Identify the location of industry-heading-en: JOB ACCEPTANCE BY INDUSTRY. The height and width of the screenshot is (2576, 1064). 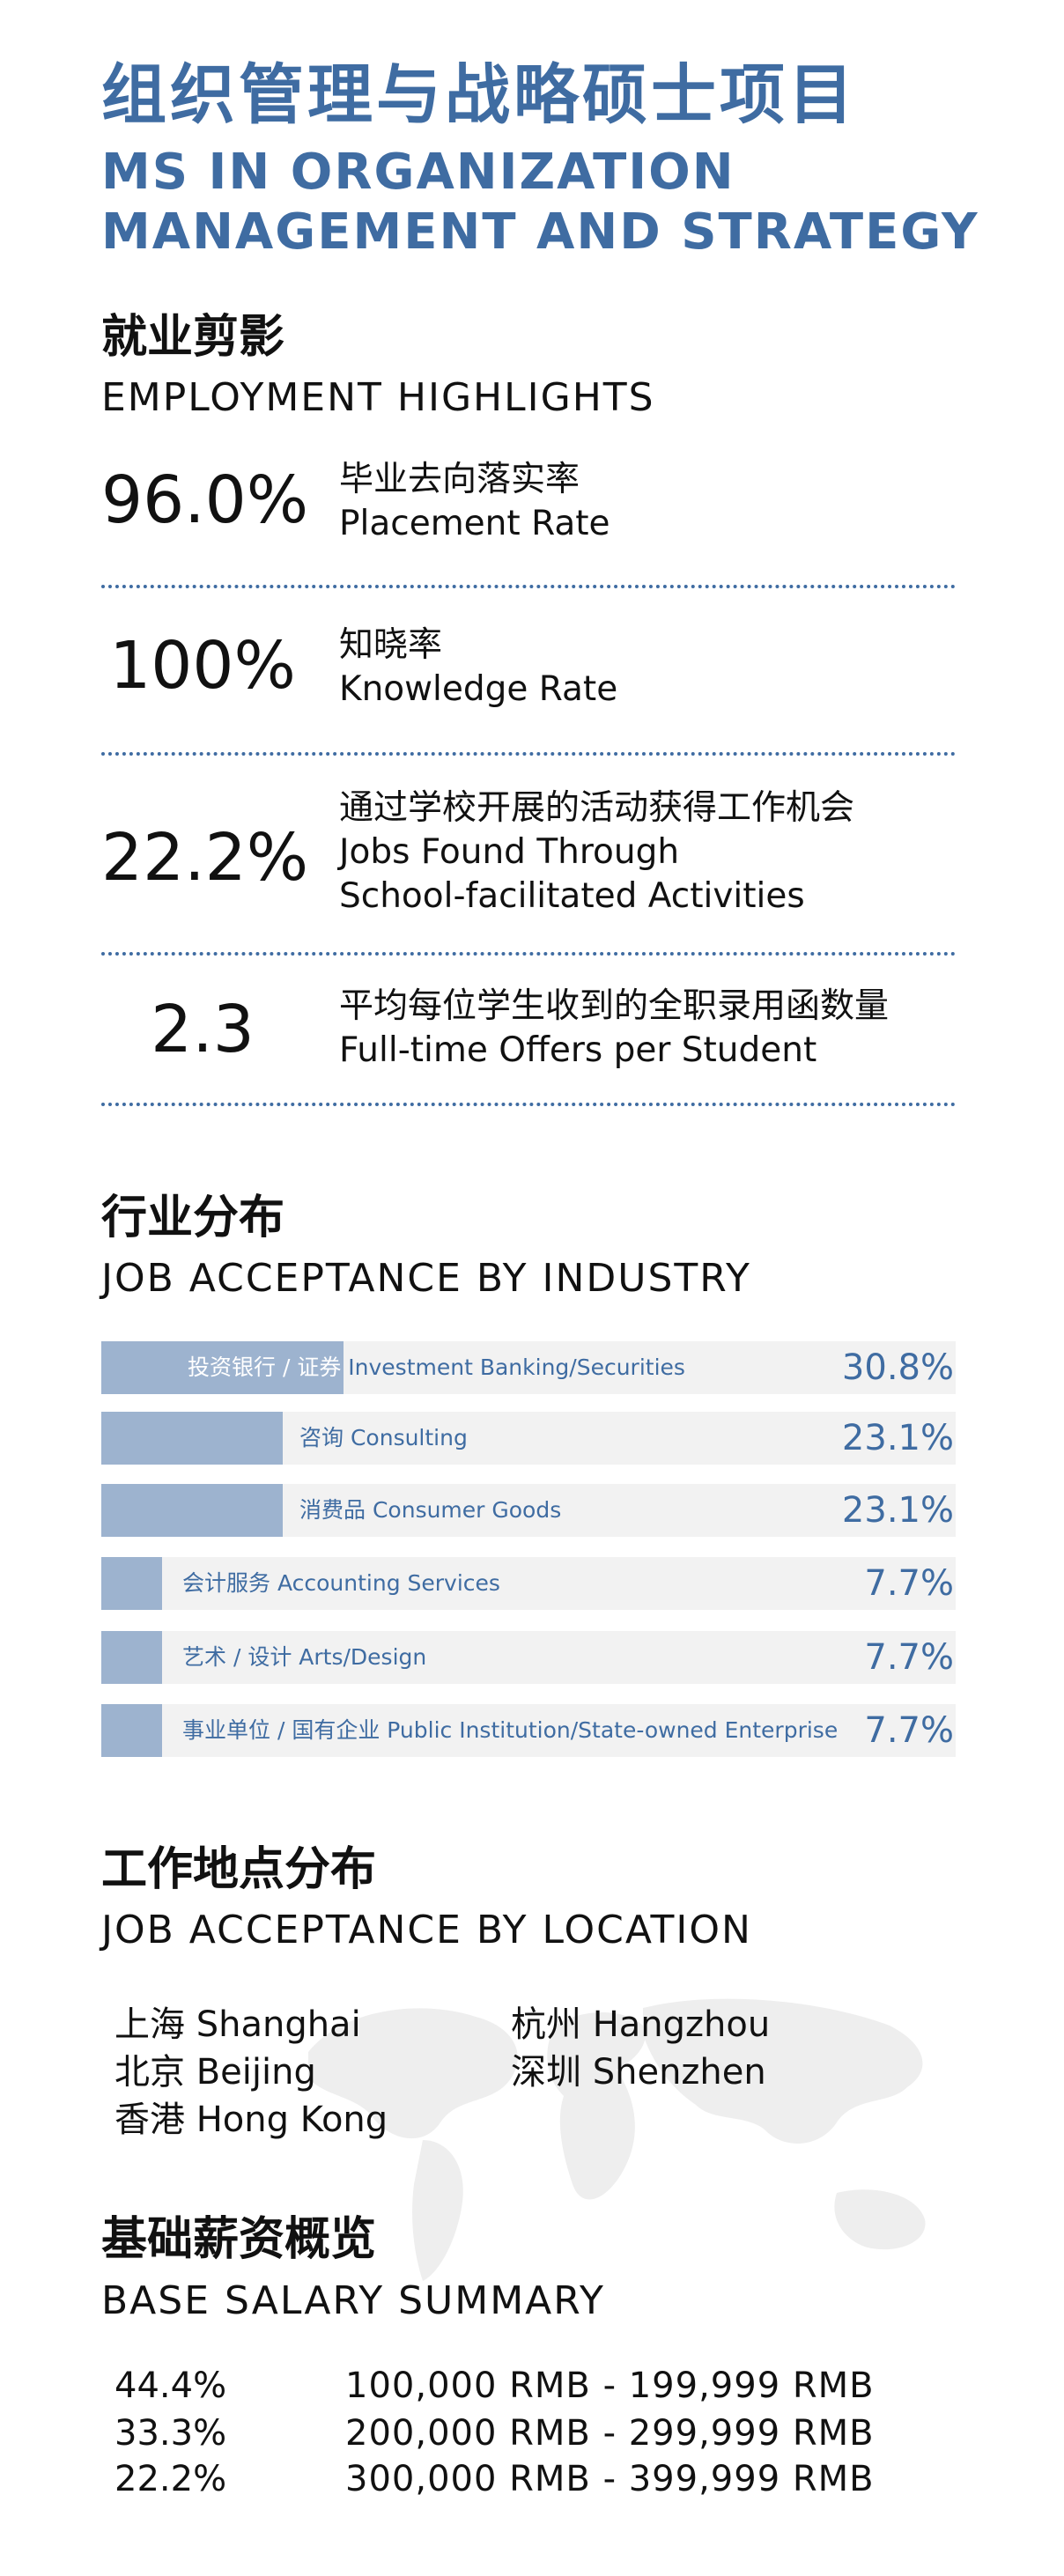
(426, 1278).